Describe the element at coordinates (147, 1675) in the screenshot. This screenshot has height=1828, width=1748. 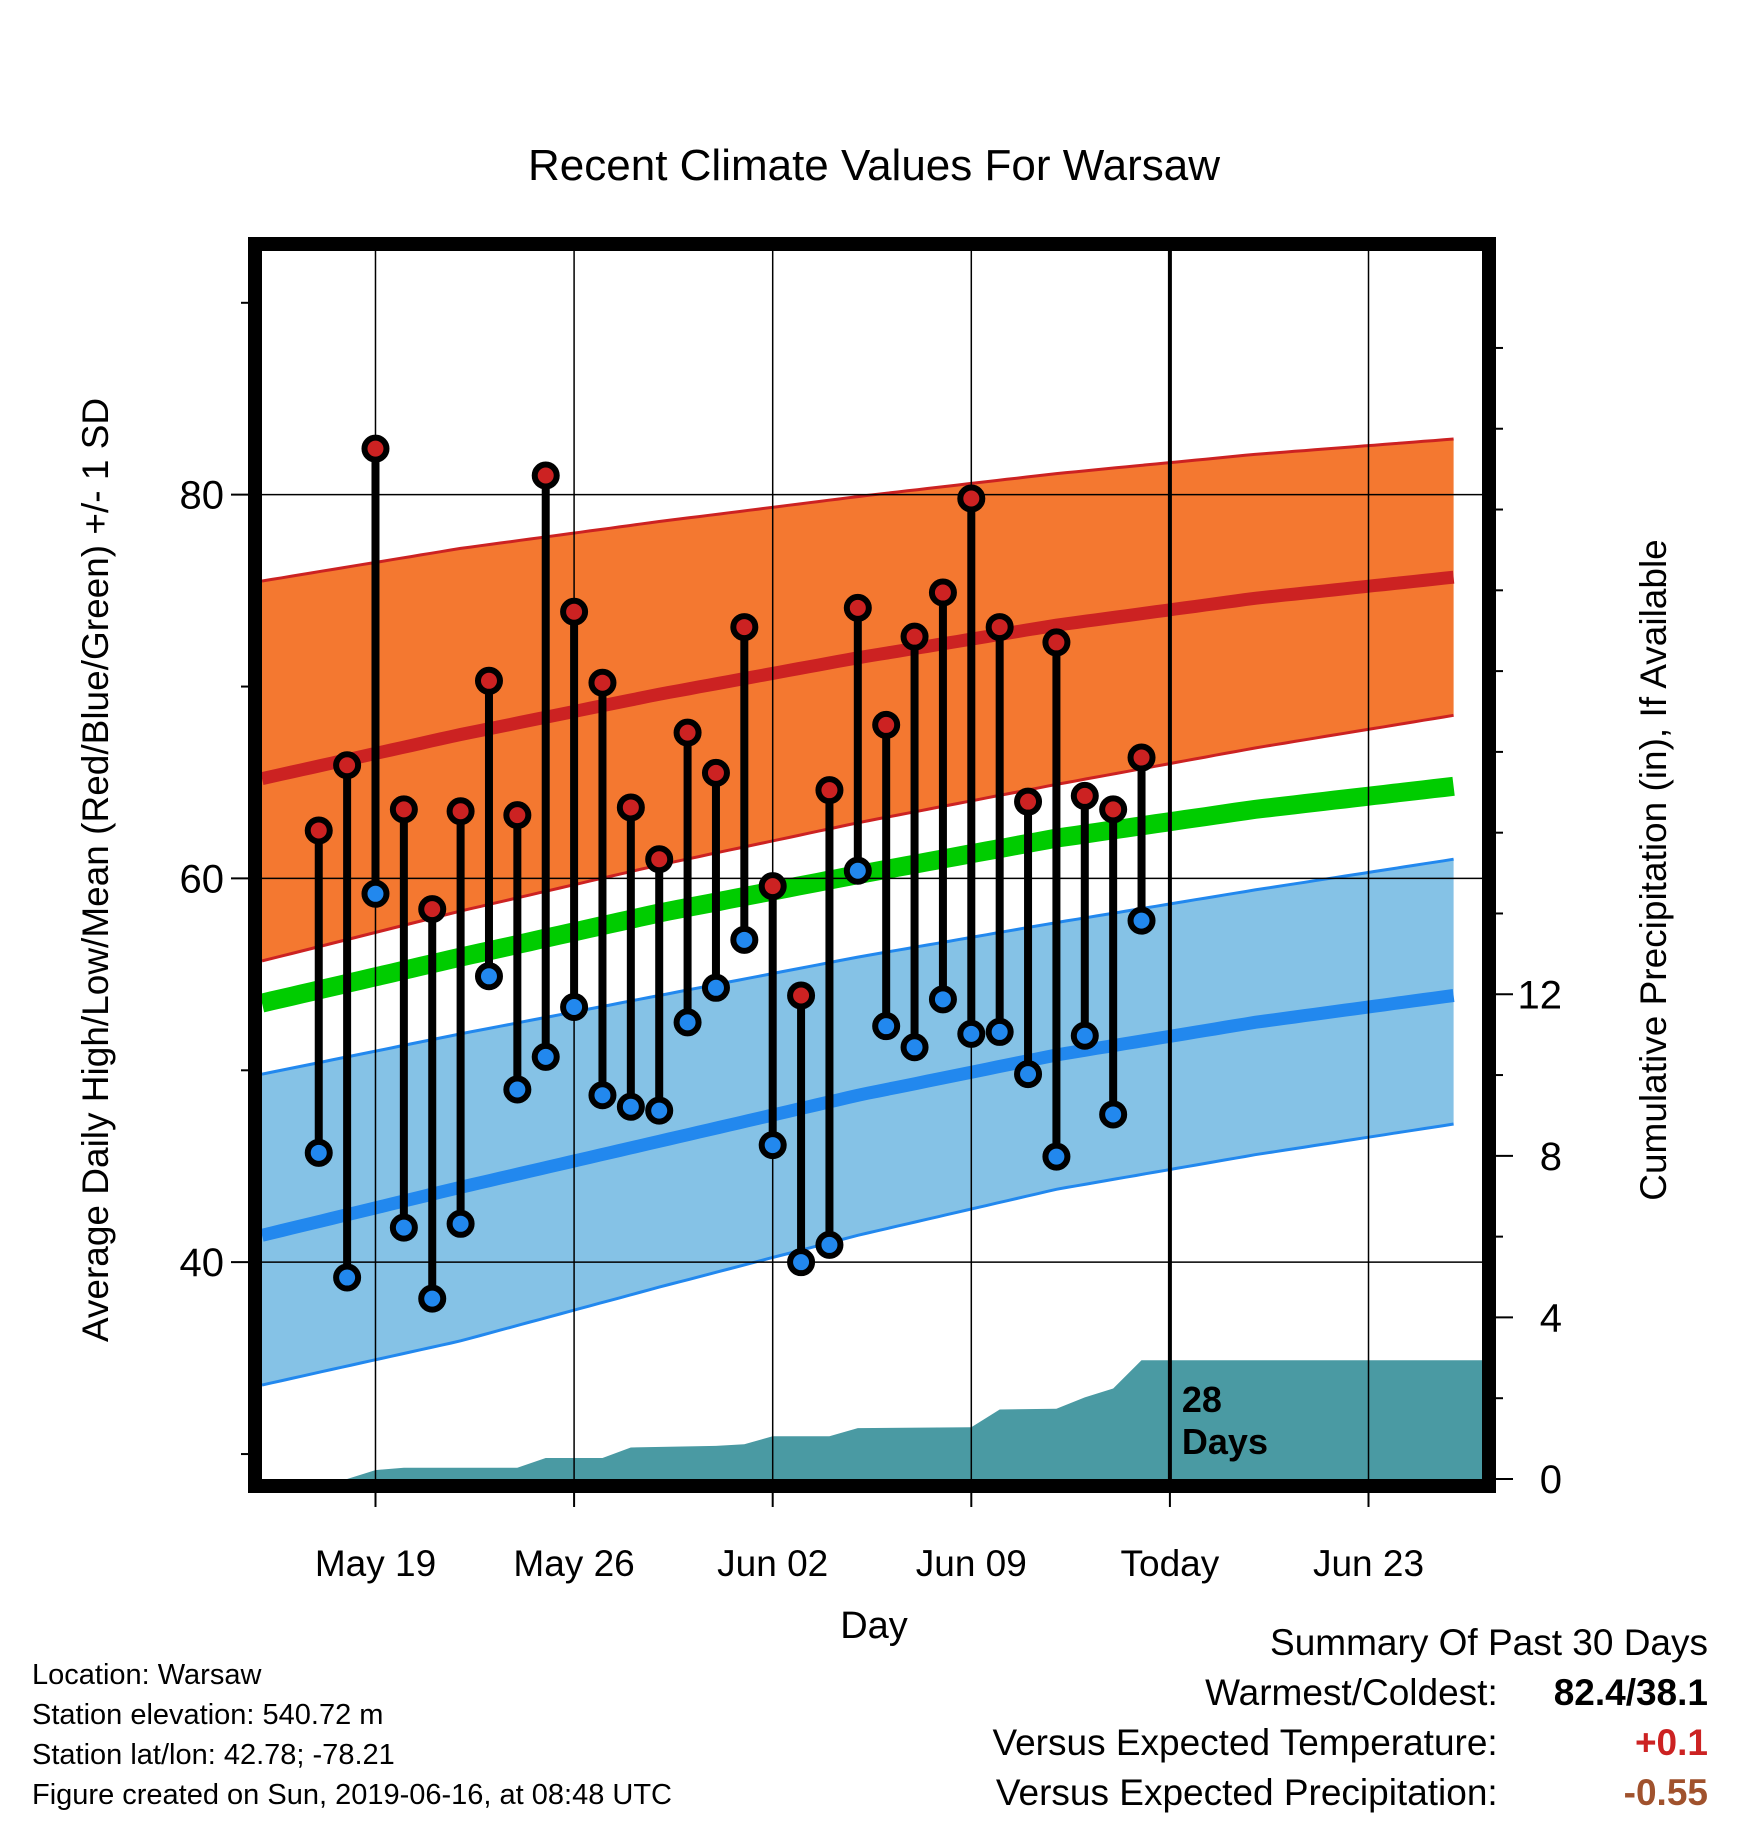
I see `location-text: Location: Warsaw` at that location.